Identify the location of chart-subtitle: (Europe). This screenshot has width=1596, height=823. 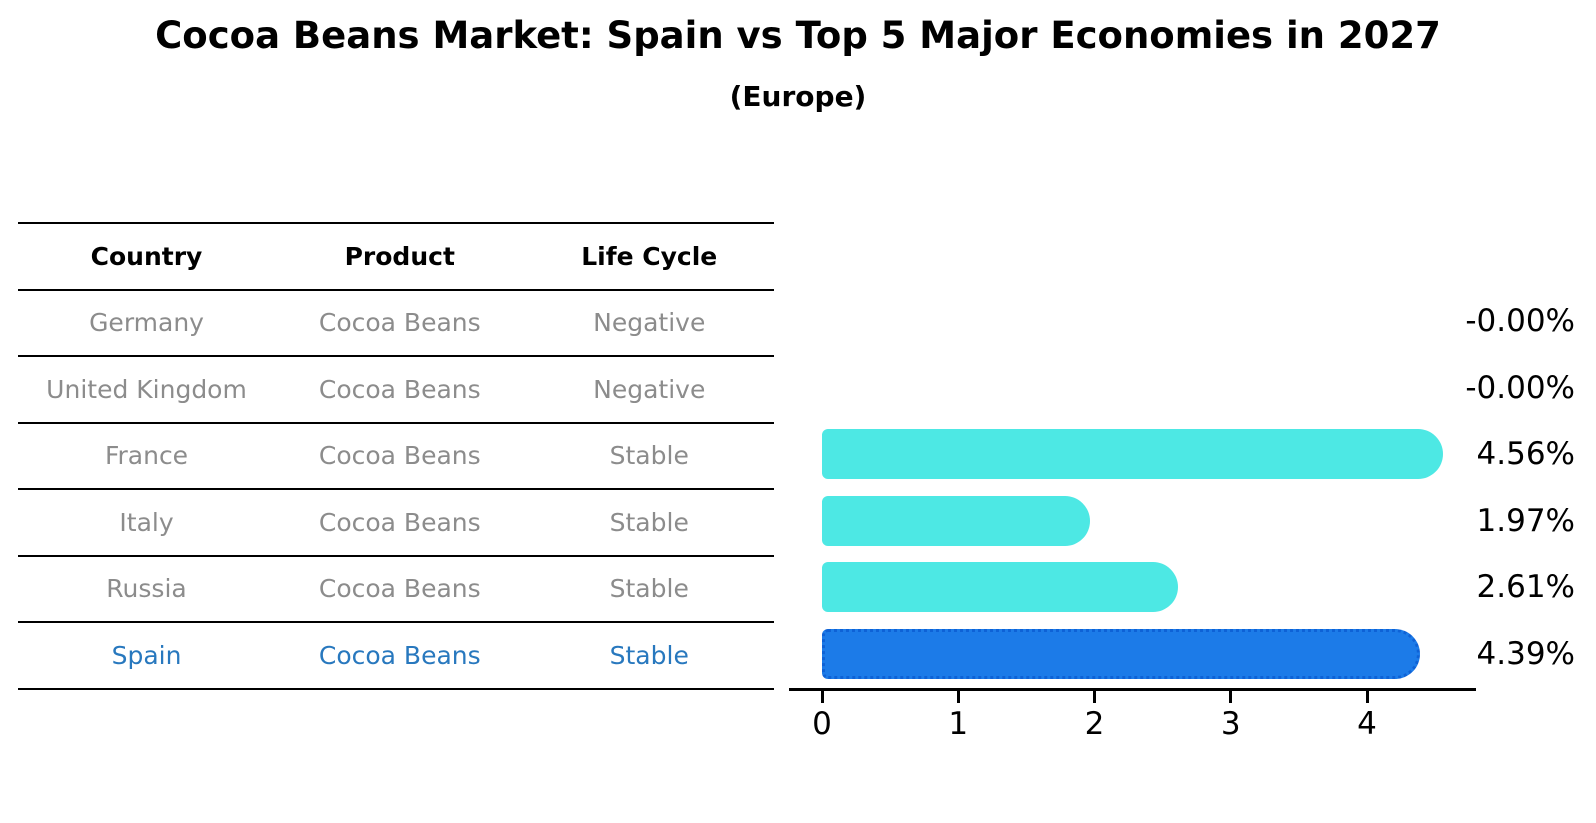
(798, 96).